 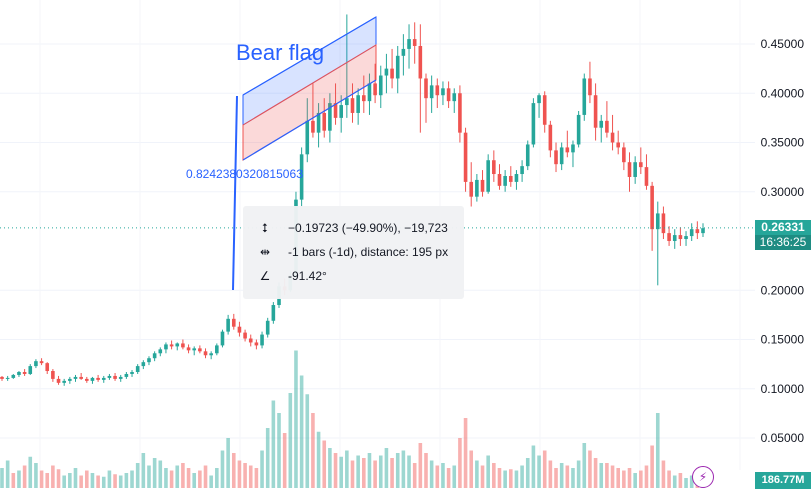 What do you see at coordinates (783, 290) in the screenshot?
I see `price-tick-label: 0.20000` at bounding box center [783, 290].